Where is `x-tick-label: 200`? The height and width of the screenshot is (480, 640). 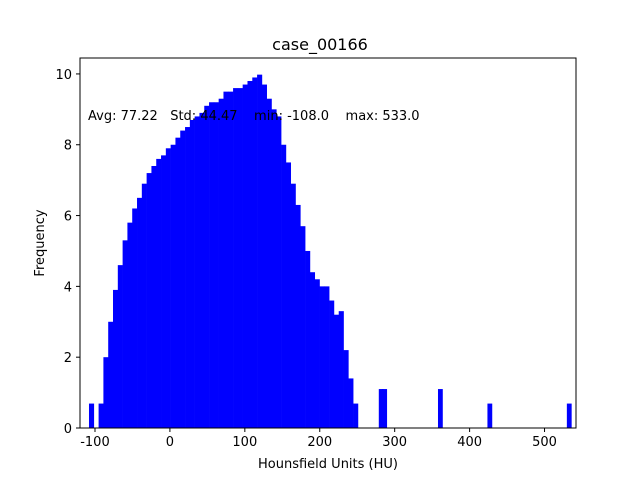
x-tick-label: 200 is located at coordinates (319, 442).